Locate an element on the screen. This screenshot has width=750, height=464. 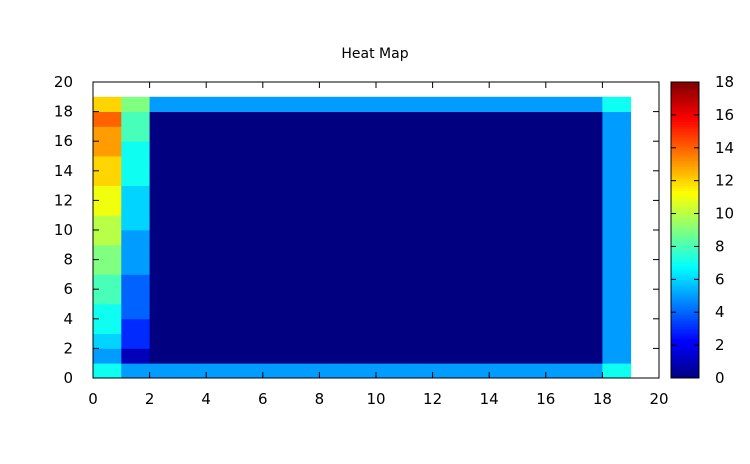
x-tick-label: 10 is located at coordinates (375, 399).